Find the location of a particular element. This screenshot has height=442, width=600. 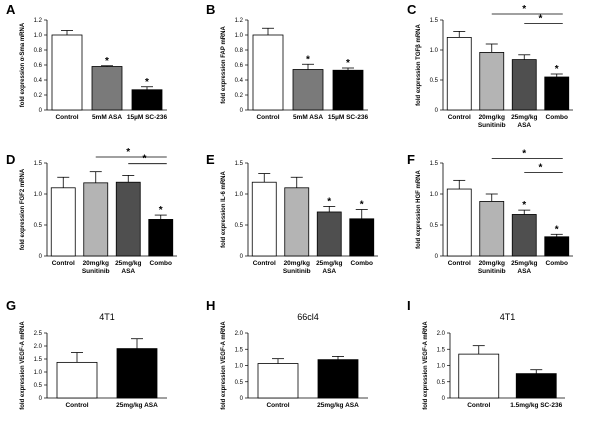

y-tick-label: 2.0 is located at coordinates (239, 334).